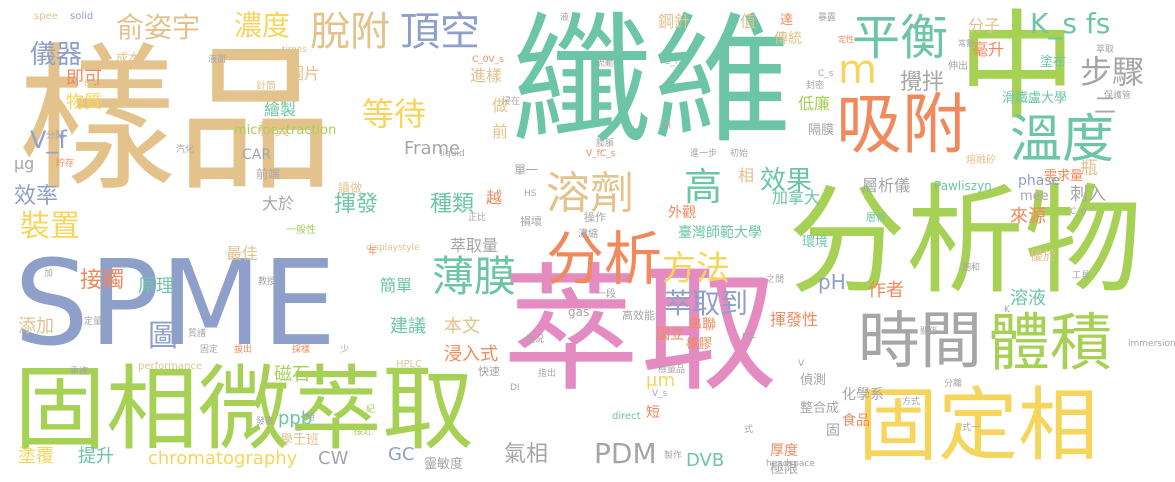 This screenshot has height=482, width=1175. Describe the element at coordinates (856, 421) in the screenshot. I see `word-shipin: 食品` at that location.